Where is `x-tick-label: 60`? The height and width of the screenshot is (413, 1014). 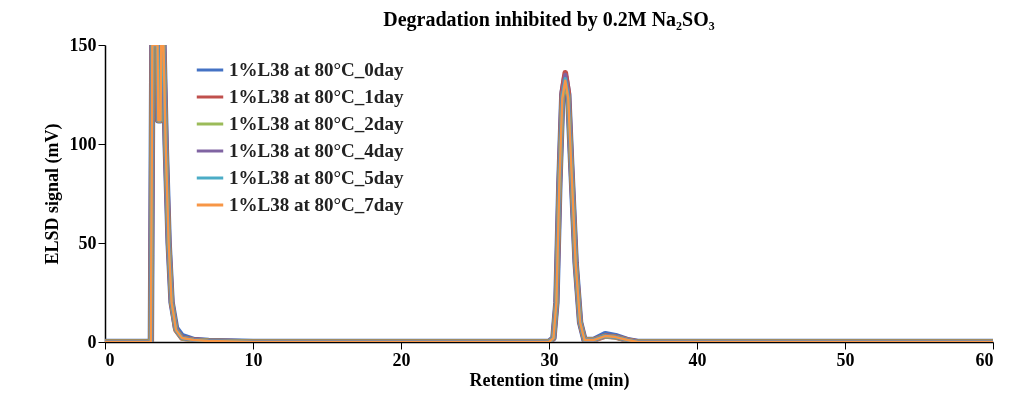
x-tick-label: 60 is located at coordinates (984, 359).